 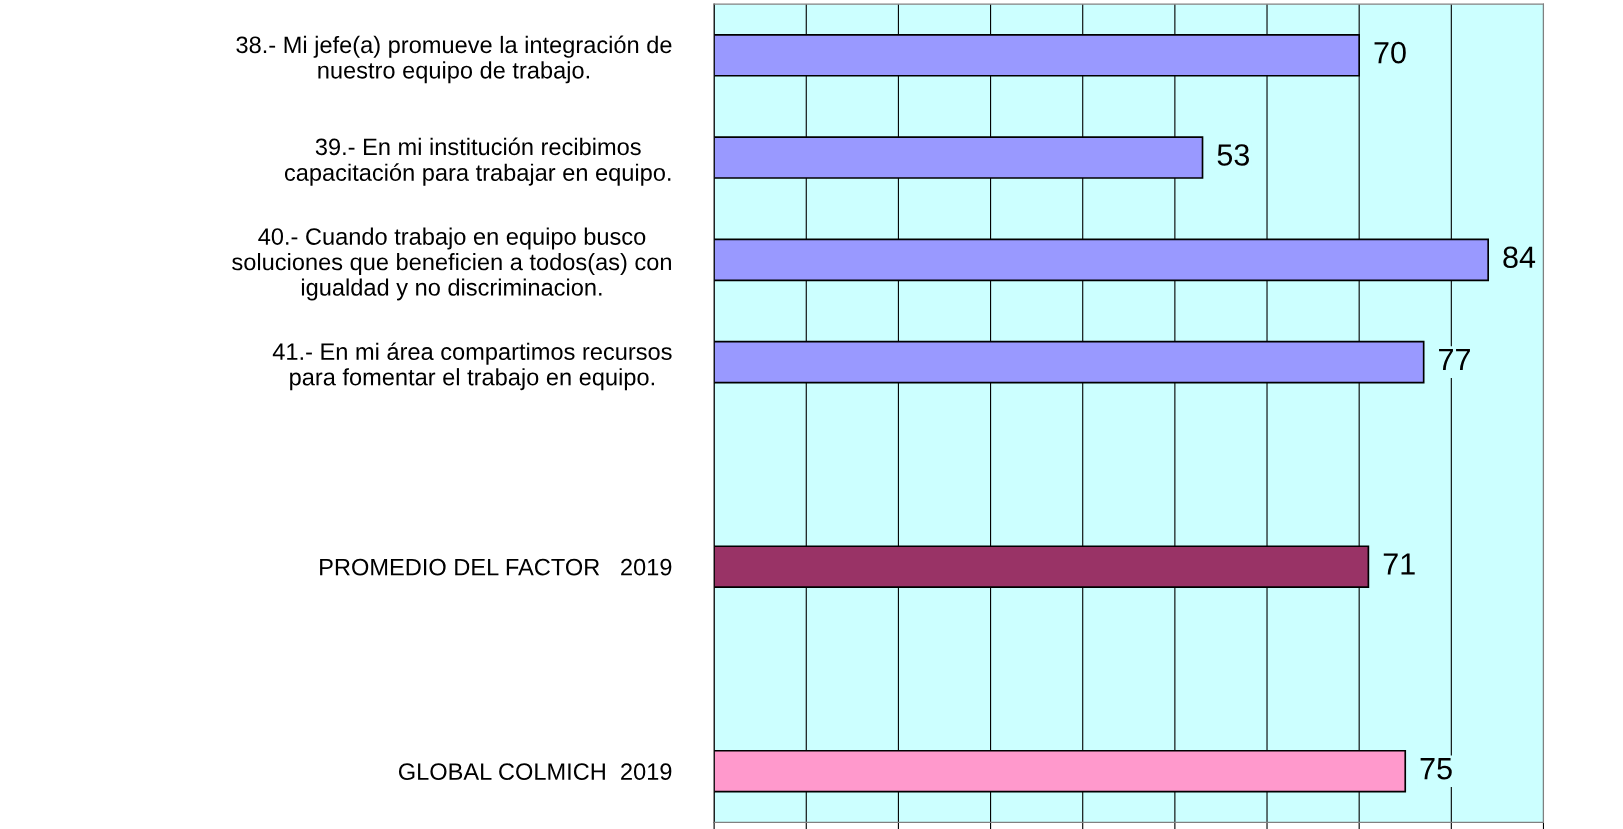 What do you see at coordinates (477, 161) in the screenshot?
I see `y-tick-label: 39.- En mi institución recibimos capacitación para trabajar en equipo.` at bounding box center [477, 161].